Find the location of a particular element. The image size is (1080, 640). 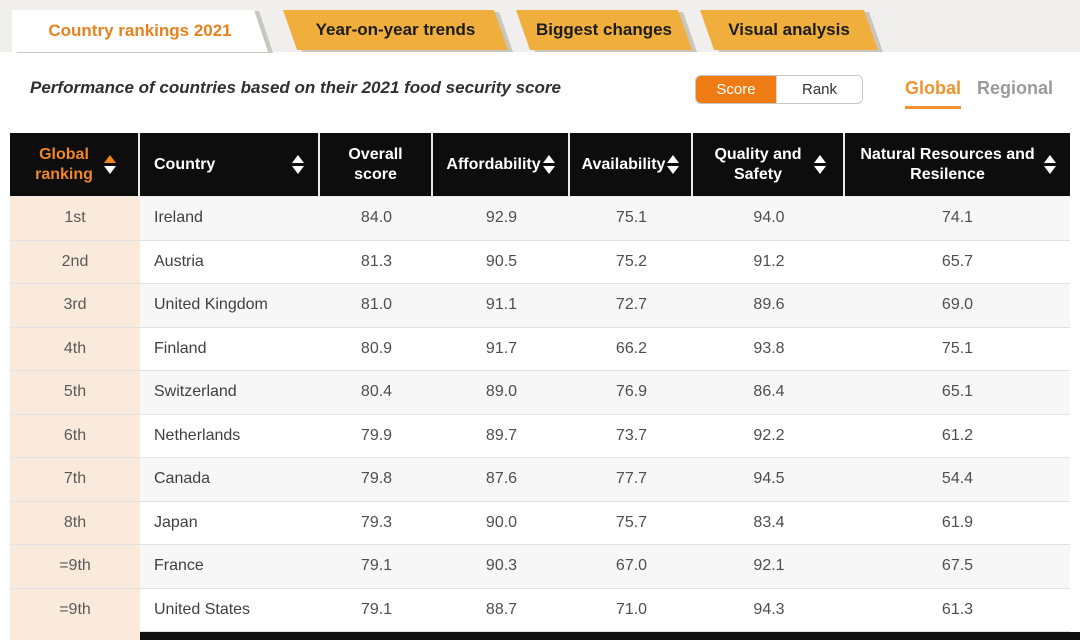

column-header-label: Affordability is located at coordinates (493, 164).